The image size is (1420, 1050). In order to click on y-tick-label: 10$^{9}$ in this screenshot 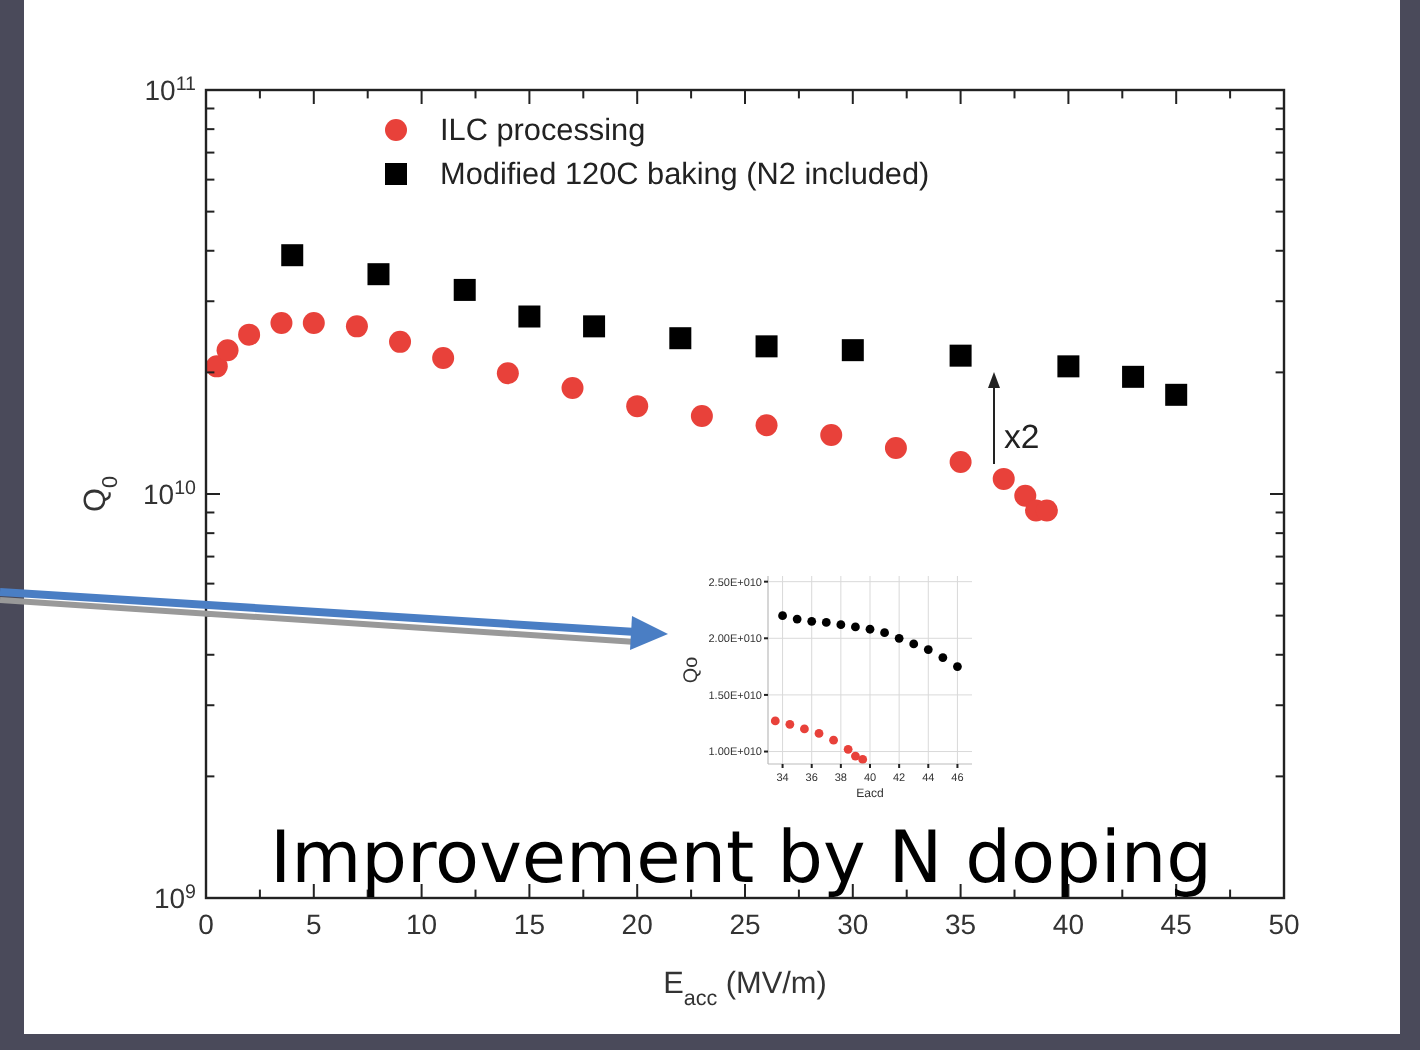, I will do `click(174, 897)`.